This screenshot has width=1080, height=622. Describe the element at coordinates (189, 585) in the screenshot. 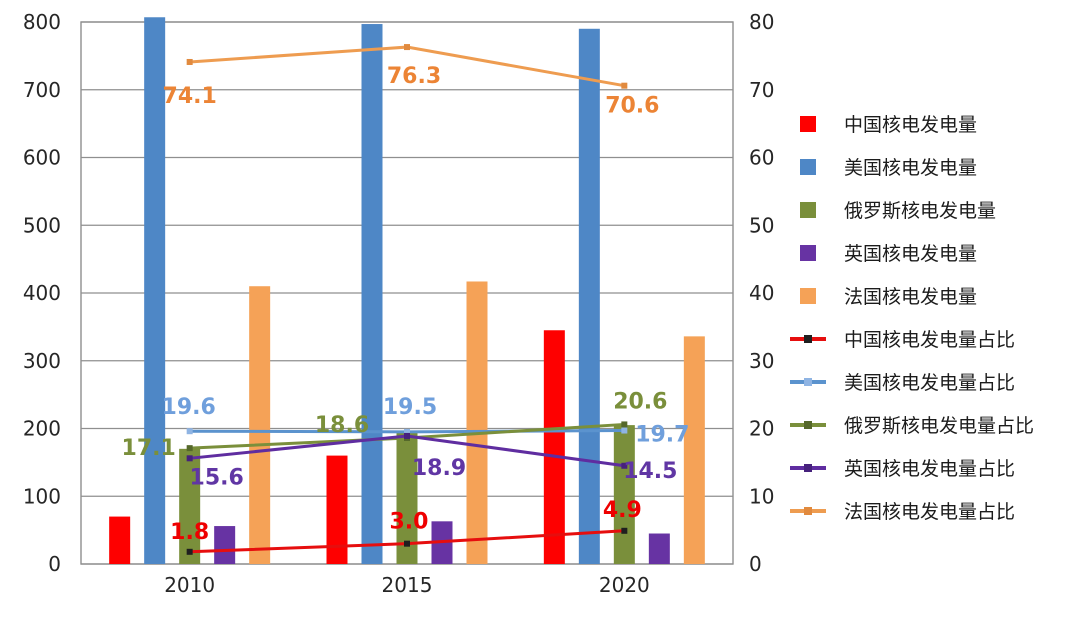

I see `x-axis-label-2010: 2010` at that location.